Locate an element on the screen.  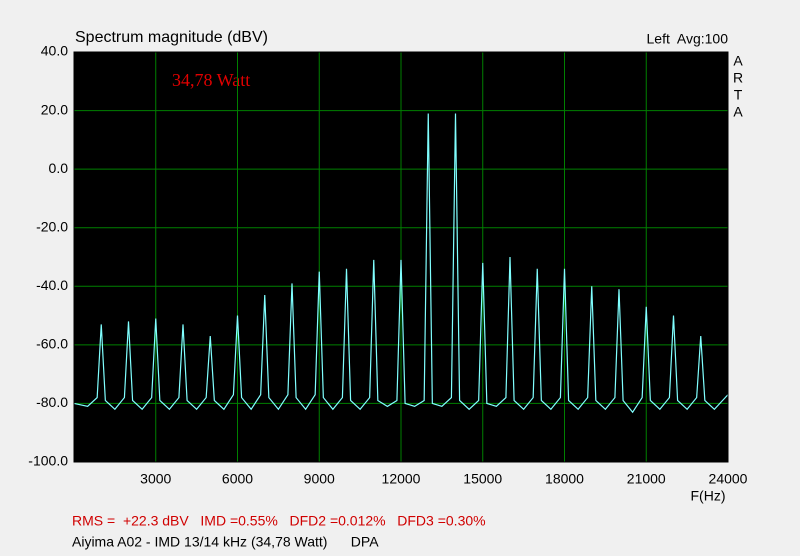
y-tick-label: -100.0 is located at coordinates (48, 461).